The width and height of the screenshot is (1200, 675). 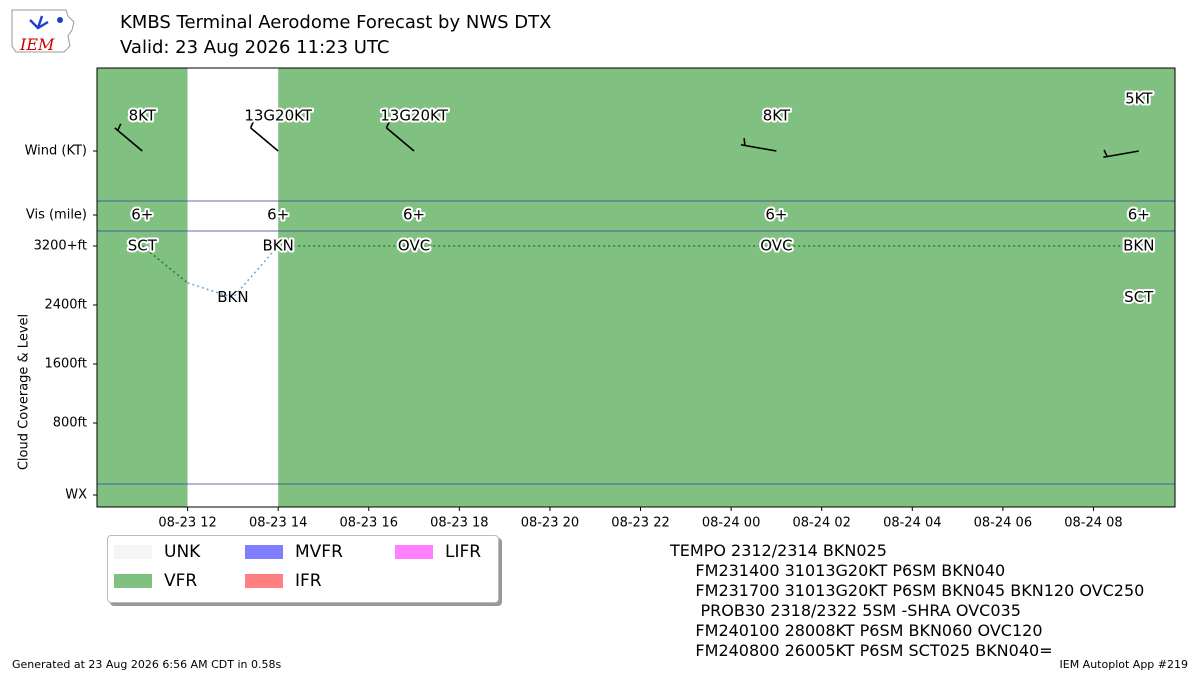 What do you see at coordinates (44, 32) in the screenshot?
I see `iem-logo: IEM` at bounding box center [44, 32].